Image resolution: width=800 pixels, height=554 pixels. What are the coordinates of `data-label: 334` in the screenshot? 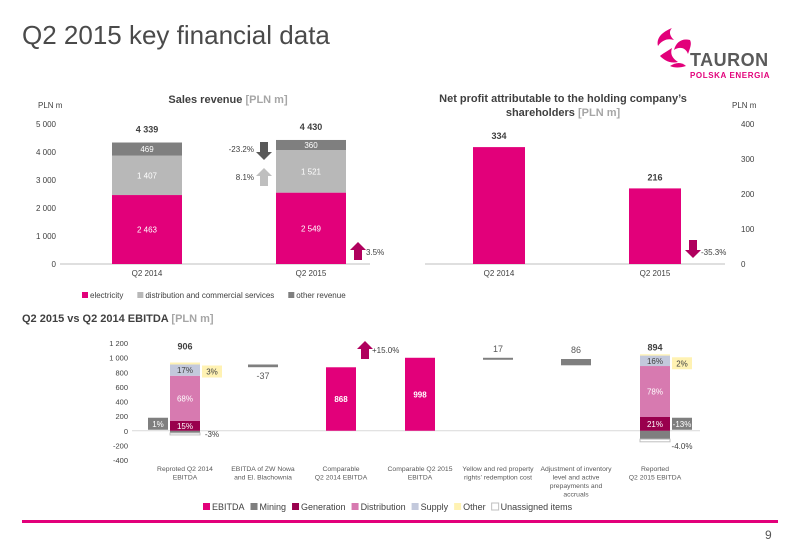 It's located at (498, 136).